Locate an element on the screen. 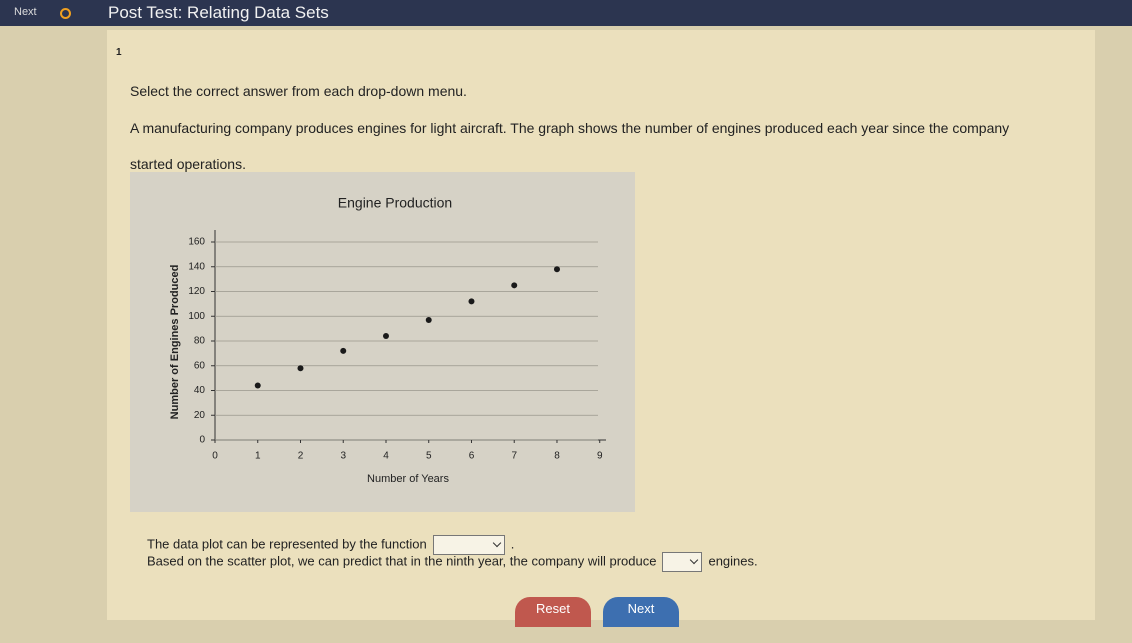 Image resolution: width=1132 pixels, height=643 pixels. answer-text: engines. is located at coordinates (733, 561).